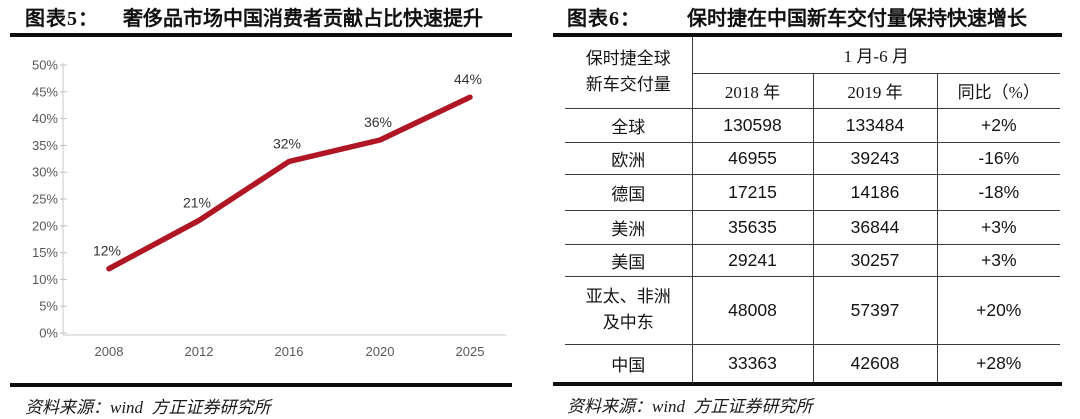 Image resolution: width=1080 pixels, height=419 pixels. Describe the element at coordinates (629, 192) in the screenshot. I see `region-cell: 德国` at that location.